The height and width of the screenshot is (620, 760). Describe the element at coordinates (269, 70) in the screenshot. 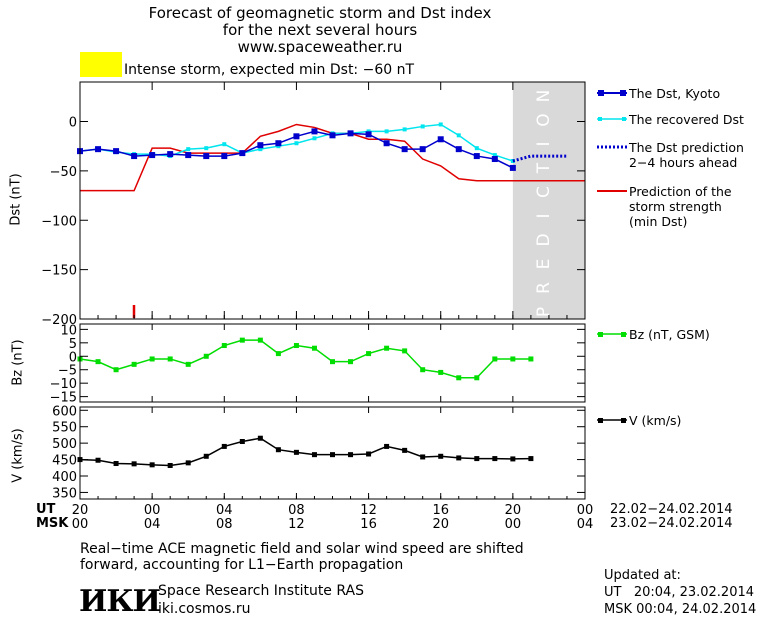

I see `storm-status-text: Intense storm, expected min Dst: −60 nT` at that location.